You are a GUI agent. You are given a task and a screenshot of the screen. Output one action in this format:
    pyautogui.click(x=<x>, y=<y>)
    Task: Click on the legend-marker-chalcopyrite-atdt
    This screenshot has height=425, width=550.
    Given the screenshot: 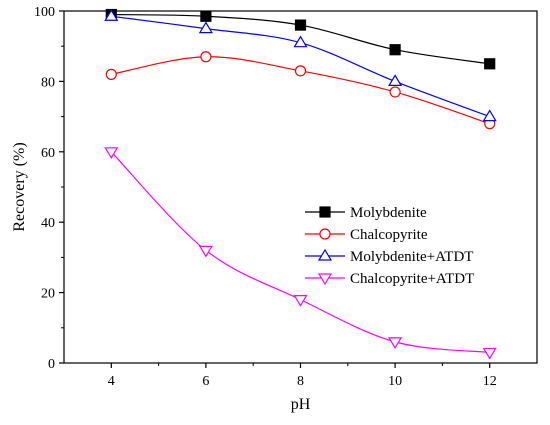 What is the action you would take?
    pyautogui.click(x=325, y=279)
    